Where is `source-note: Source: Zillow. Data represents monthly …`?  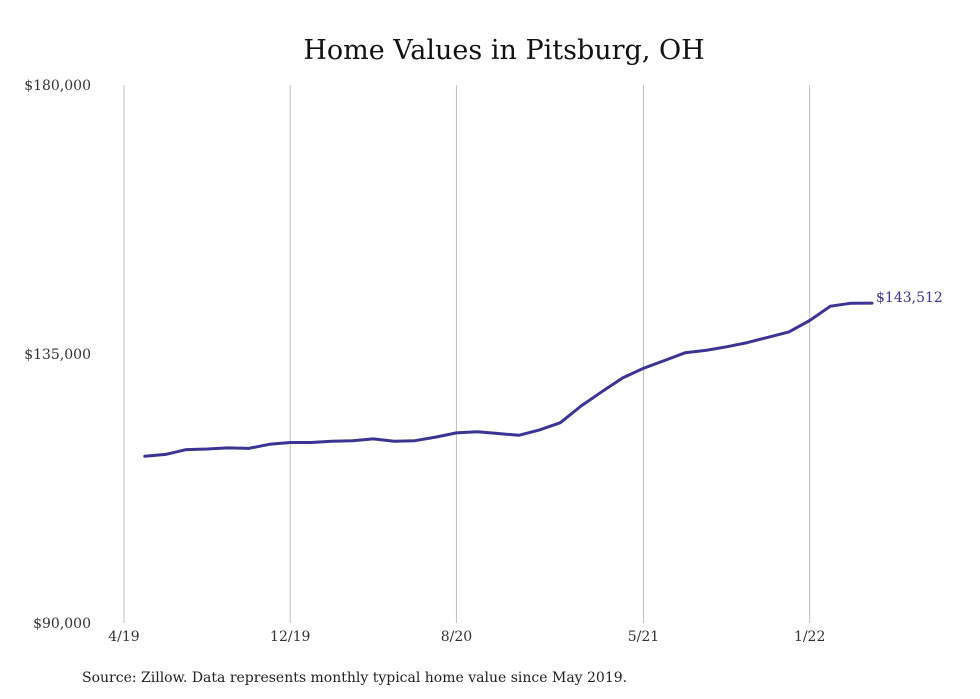 source-note: Source: Zillow. Data represents monthly … is located at coordinates (354, 678).